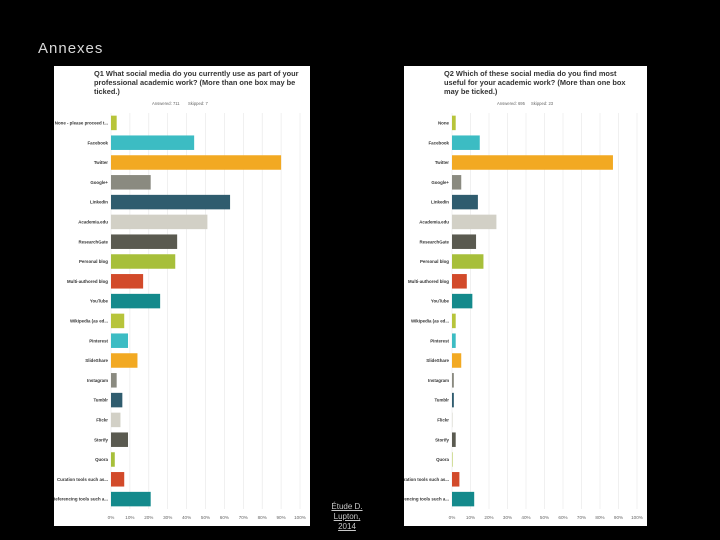  Describe the element at coordinates (111, 517) in the screenshot. I see `x-tick-label: 0%` at that location.